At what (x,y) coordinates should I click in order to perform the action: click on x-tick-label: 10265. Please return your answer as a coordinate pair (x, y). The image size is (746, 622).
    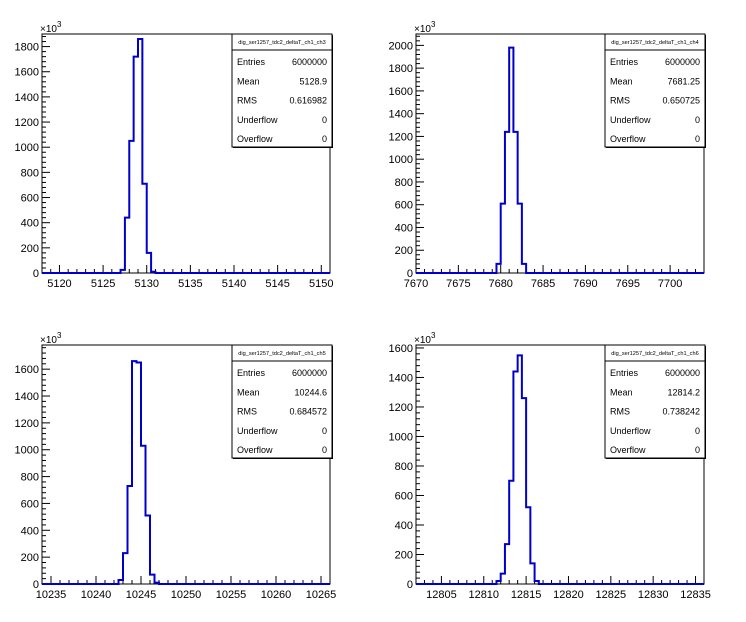
    Looking at the image, I should click on (321, 595).